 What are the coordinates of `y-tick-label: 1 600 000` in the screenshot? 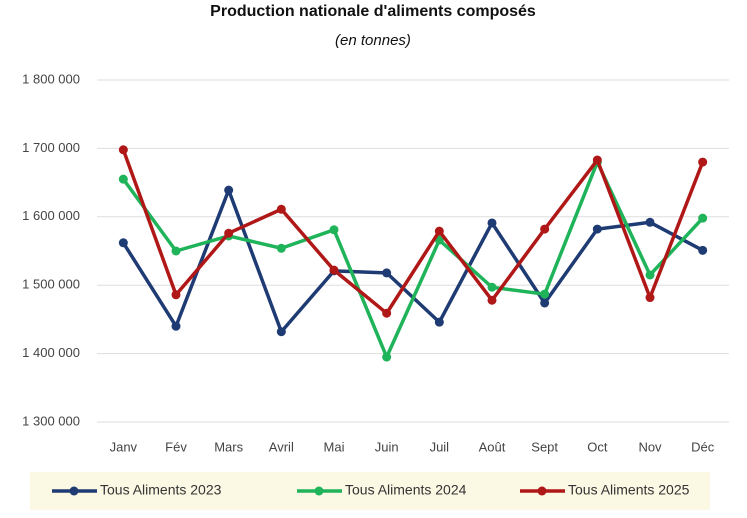 It's located at (51, 215).